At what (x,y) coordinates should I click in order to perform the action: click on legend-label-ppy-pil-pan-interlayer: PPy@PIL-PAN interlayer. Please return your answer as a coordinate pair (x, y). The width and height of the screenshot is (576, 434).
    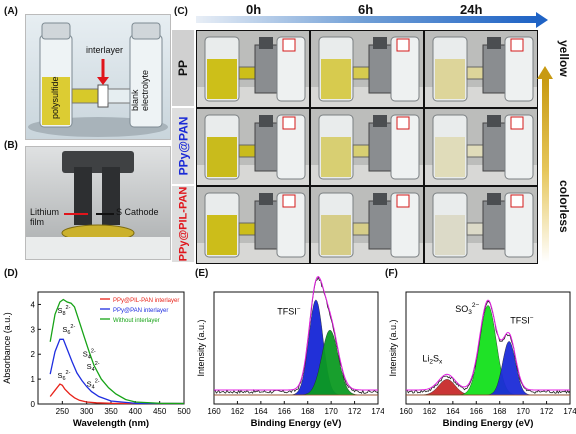
    Looking at the image, I should click on (146, 301).